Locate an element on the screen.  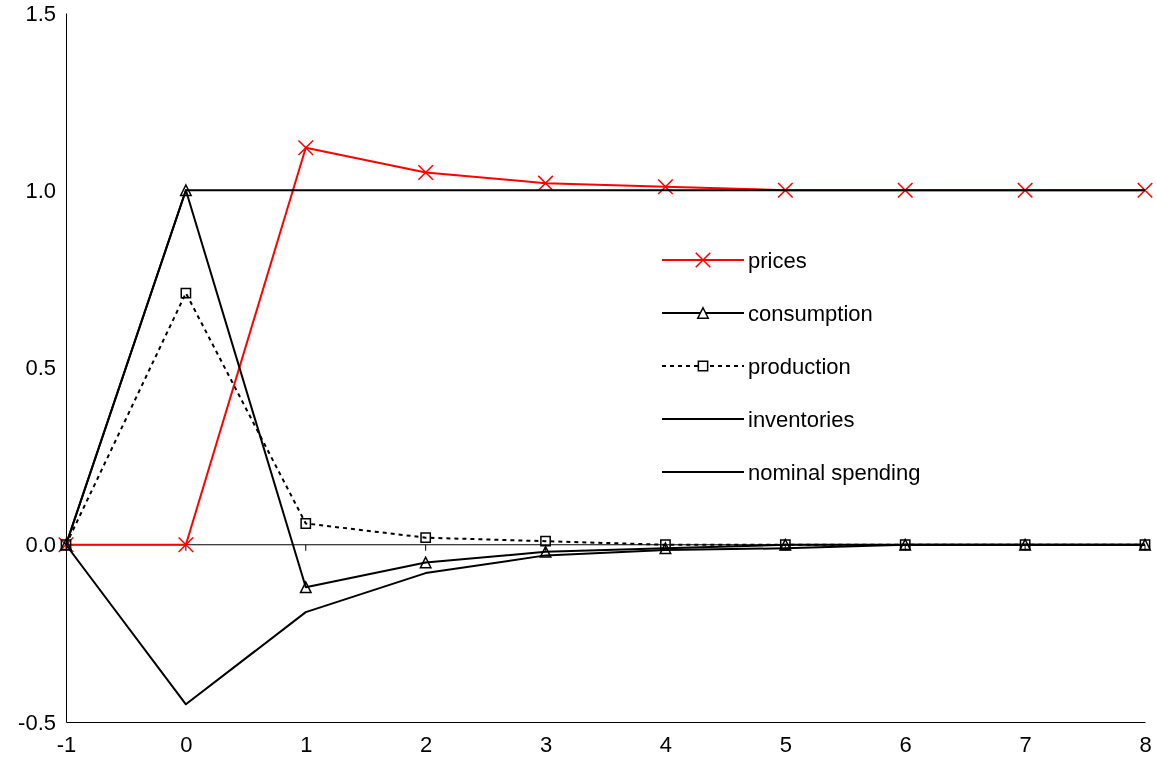
legend-label: nominal spending is located at coordinates (834, 472).